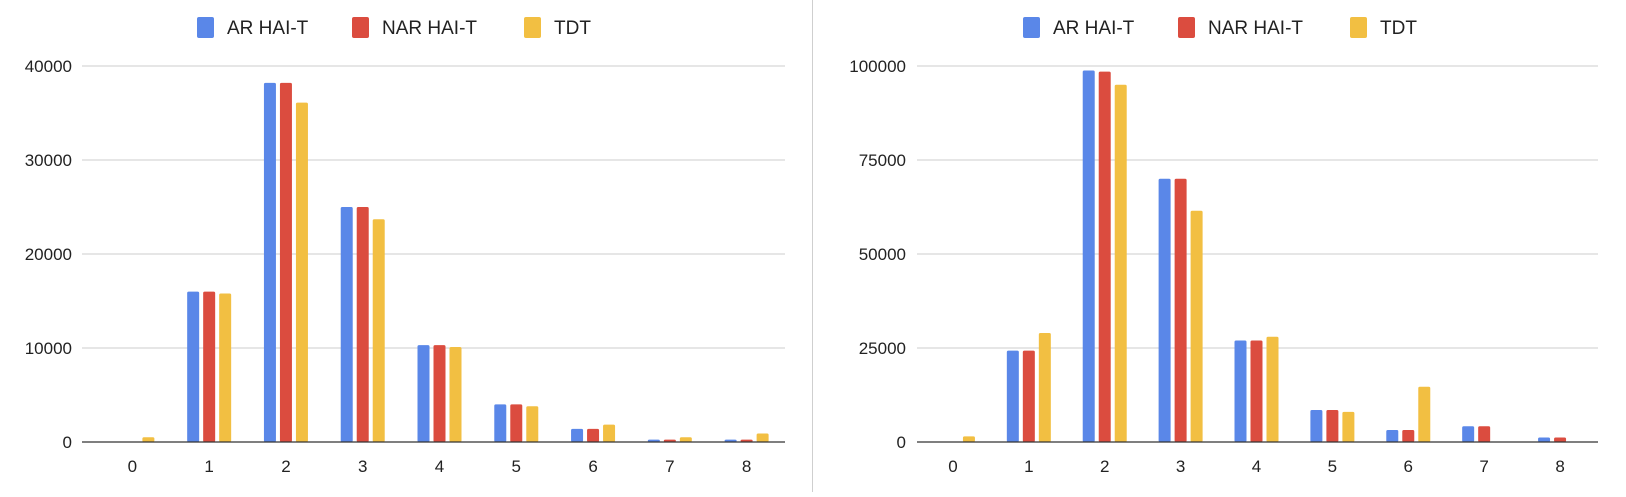  I want to click on y-tick-label: 75000, so click(882, 160).